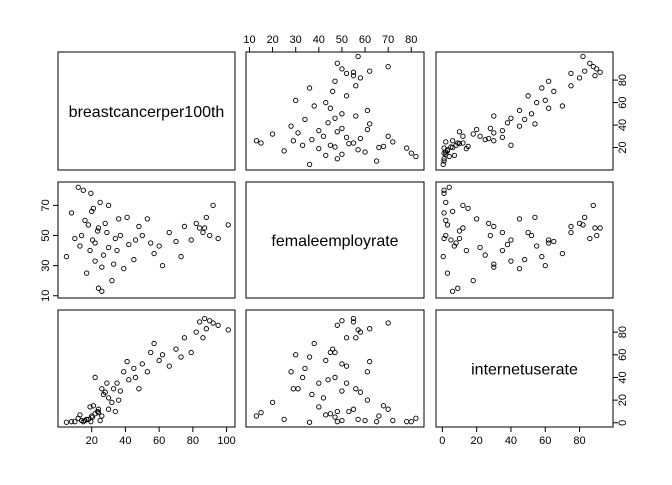  I want to click on x-tick-label: 80, so click(579, 441).